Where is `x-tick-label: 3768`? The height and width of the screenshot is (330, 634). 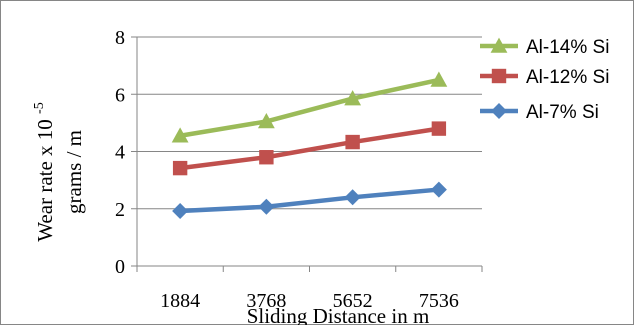 x-tick-label: 3768 is located at coordinates (266, 301).